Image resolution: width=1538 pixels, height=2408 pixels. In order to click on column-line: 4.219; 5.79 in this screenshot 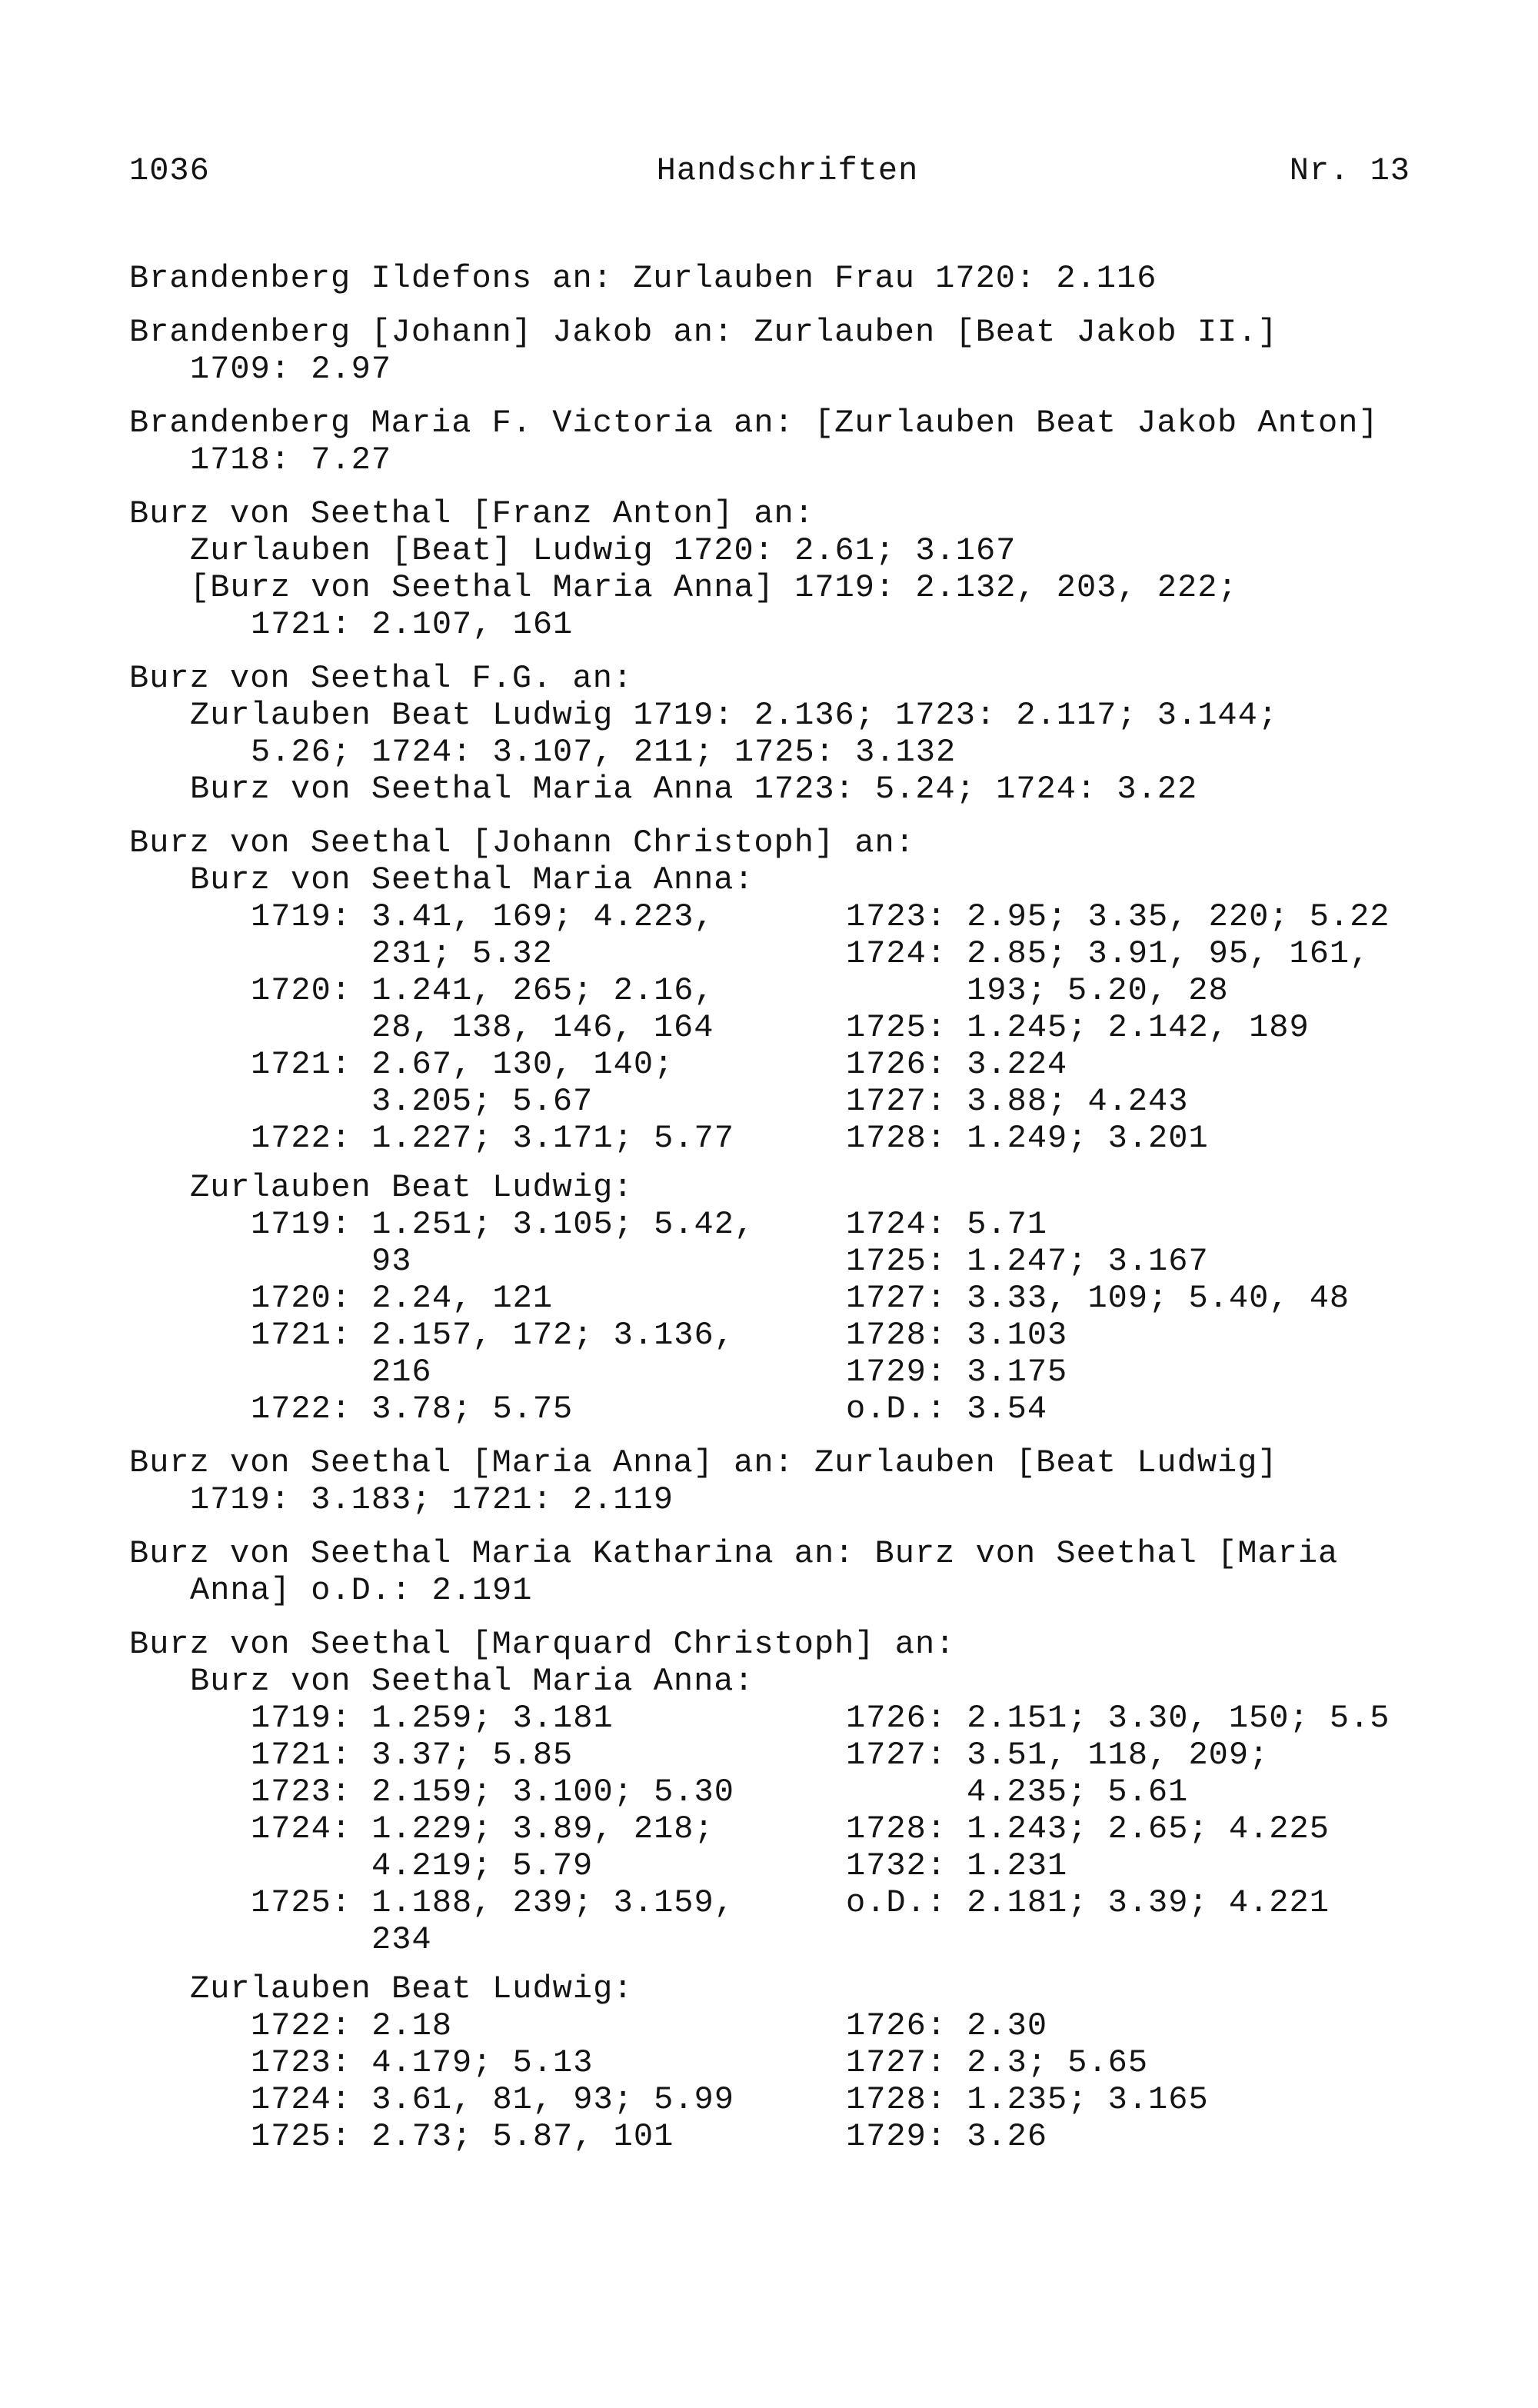, I will do `click(482, 1865)`.